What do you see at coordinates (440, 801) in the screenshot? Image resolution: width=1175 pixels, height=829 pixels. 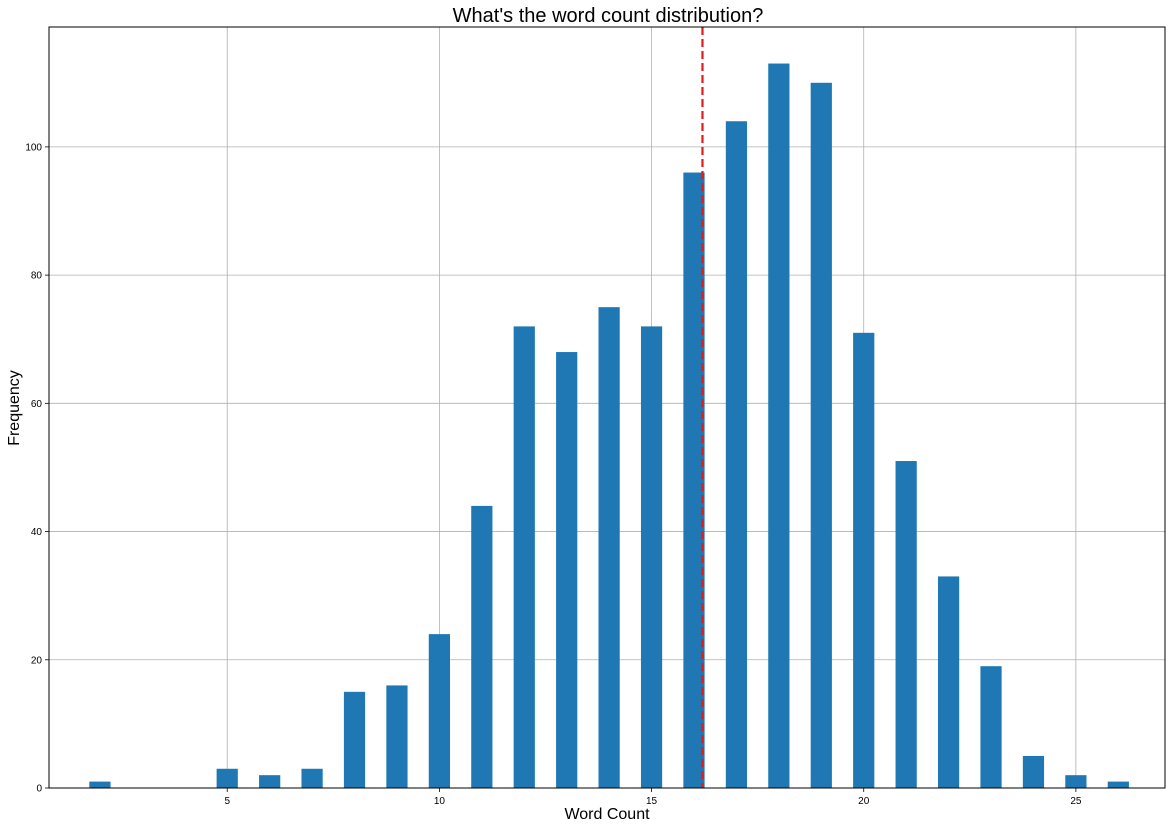 I see `x-tick-label: 10` at bounding box center [440, 801].